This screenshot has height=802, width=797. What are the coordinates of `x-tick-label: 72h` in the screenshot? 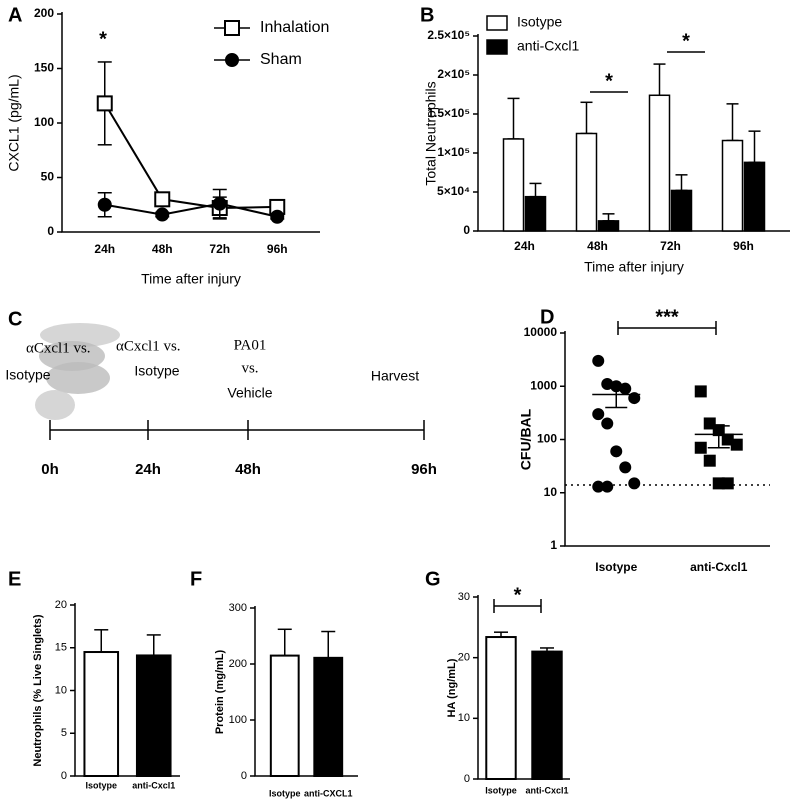 It's located at (670, 246).